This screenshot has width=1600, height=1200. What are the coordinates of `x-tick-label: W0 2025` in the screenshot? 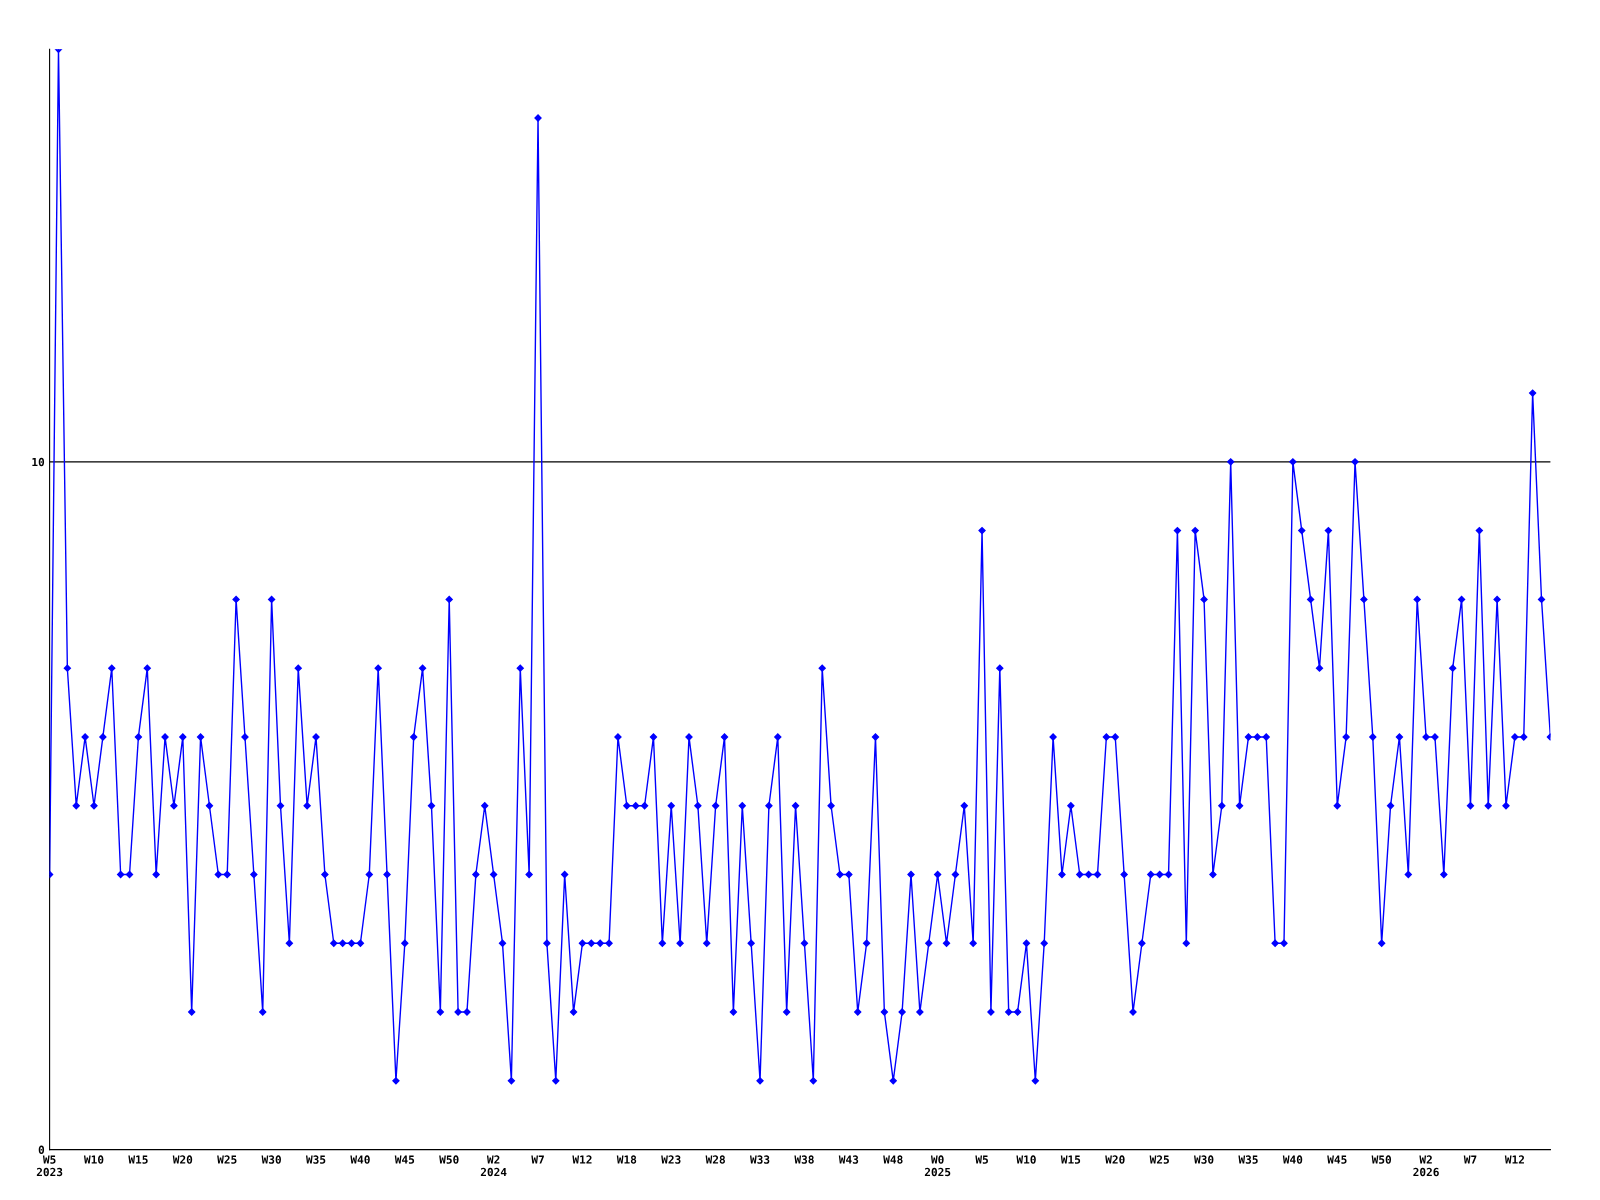 It's located at (937, 1166).